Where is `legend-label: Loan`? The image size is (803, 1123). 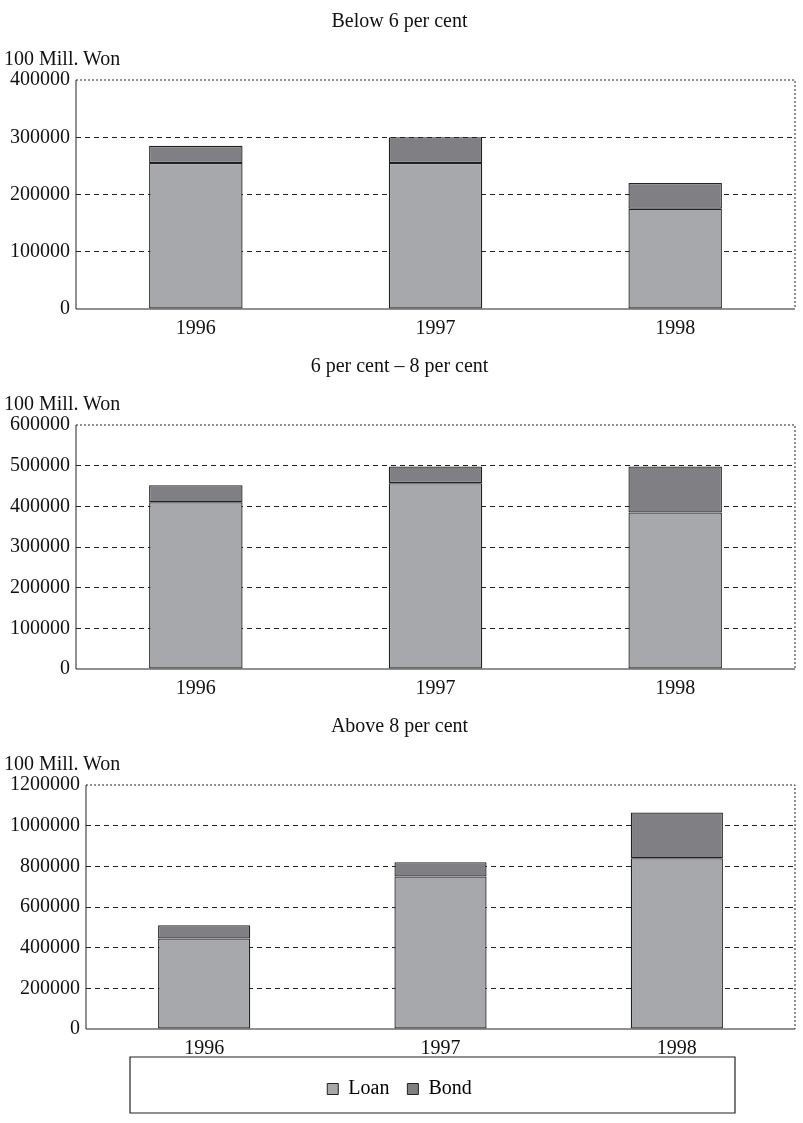 legend-label: Loan is located at coordinates (369, 1087).